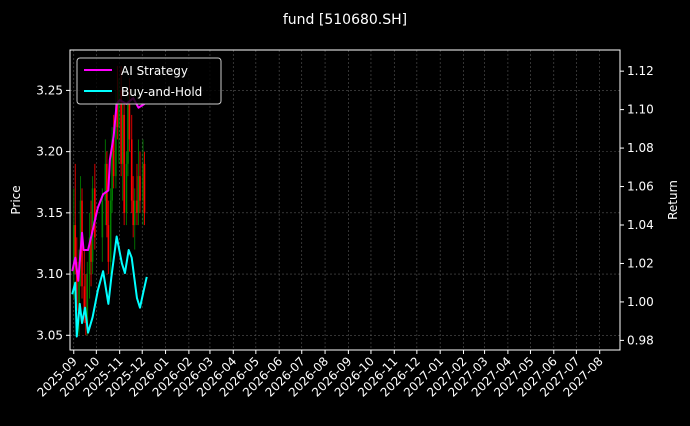 This screenshot has width=690, height=426. I want to click on y-axis-left: 3.05 3.10 3.15 3.20 3.25, so click(53, 212).